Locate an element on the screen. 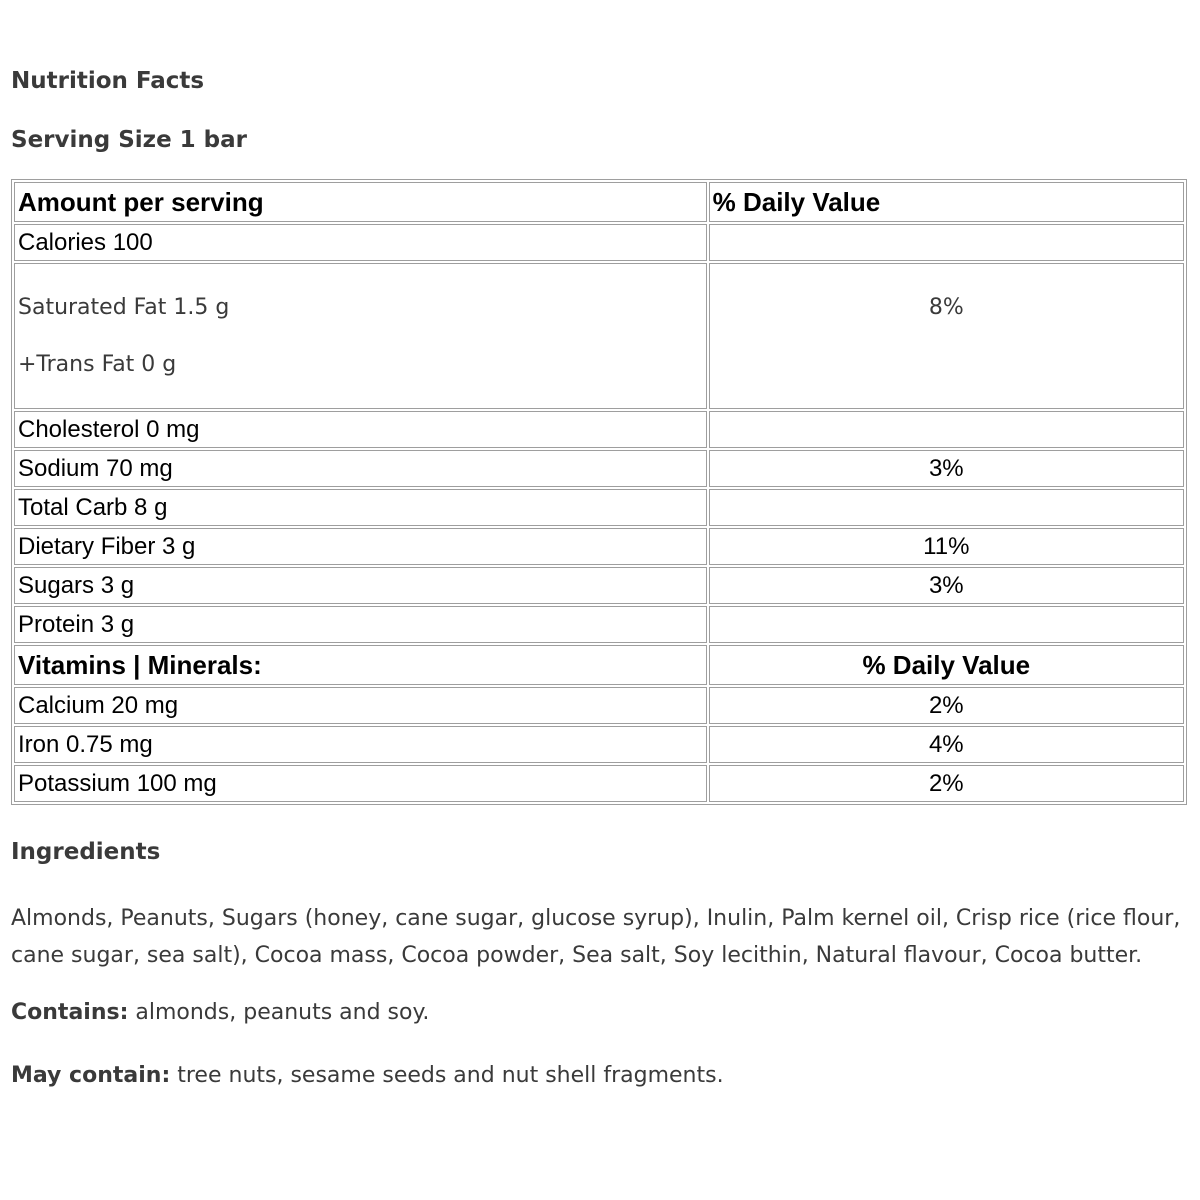  table-row: Dietary Fiber 3 g 11% is located at coordinates (599, 546).